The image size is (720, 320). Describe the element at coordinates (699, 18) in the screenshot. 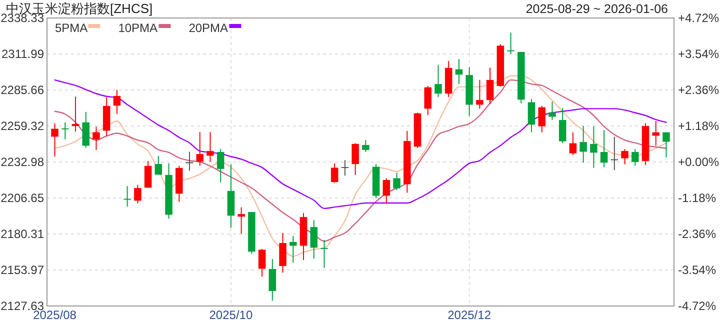

I see `y2-tick-label: +4.72%` at that location.